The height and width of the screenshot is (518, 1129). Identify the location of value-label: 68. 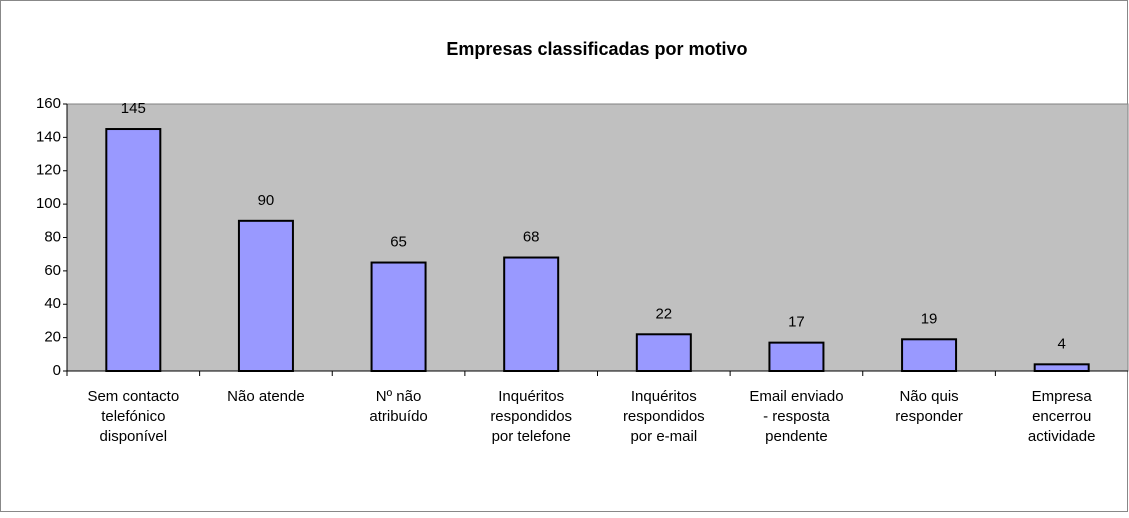
(531, 236).